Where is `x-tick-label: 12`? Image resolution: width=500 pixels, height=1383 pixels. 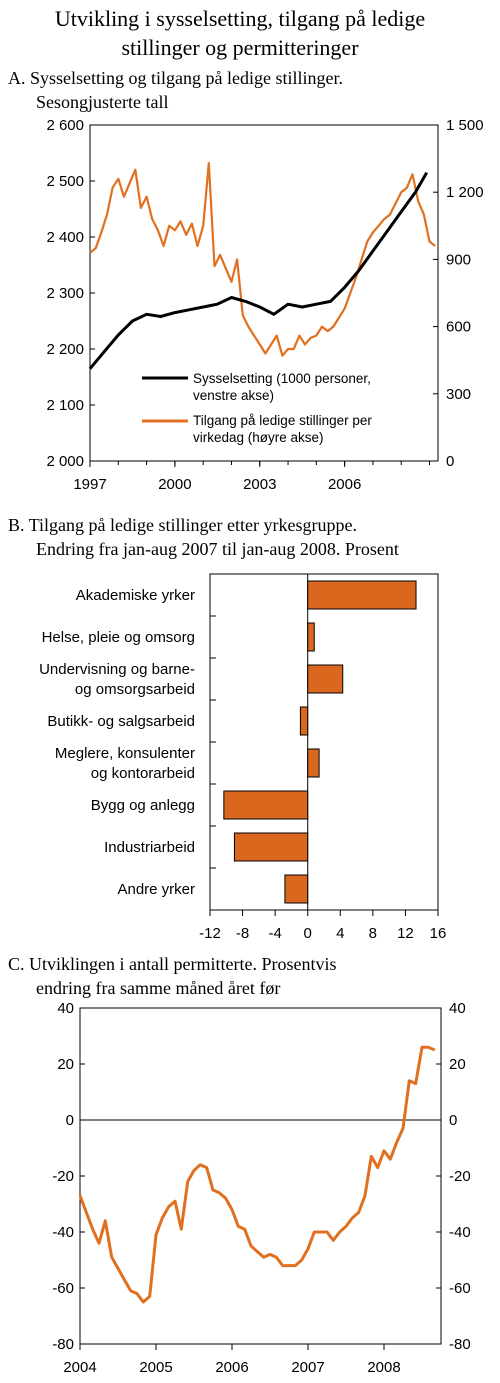
x-tick-label: 12 is located at coordinates (405, 933).